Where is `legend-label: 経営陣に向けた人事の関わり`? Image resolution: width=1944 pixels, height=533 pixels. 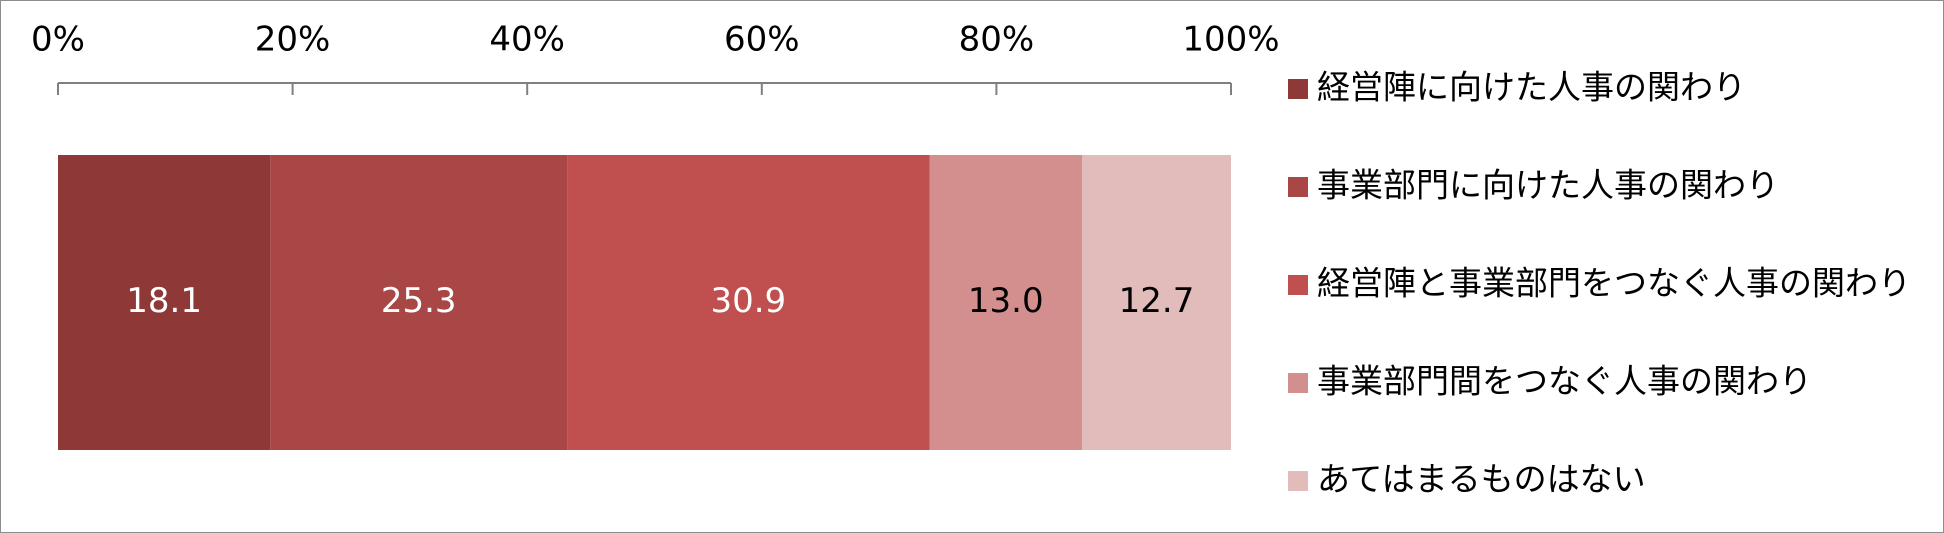 legend-label: 経営陣に向けた人事の関わり is located at coordinates (1531, 87).